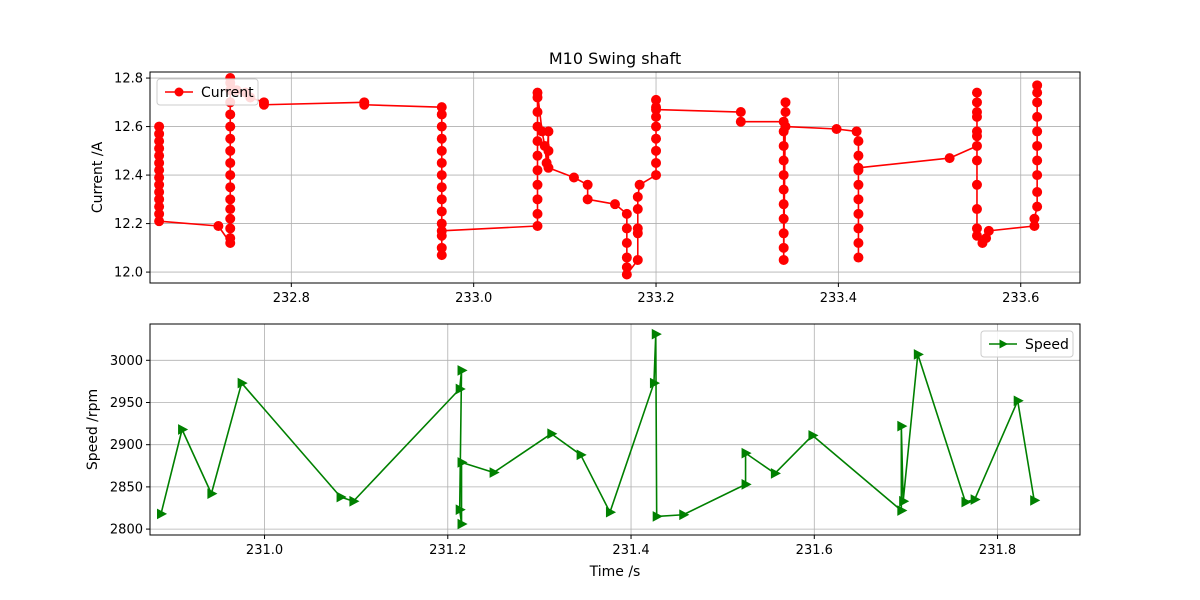  Describe the element at coordinates (126, 530) in the screenshot. I see `y-tick-label: 2800` at that location.